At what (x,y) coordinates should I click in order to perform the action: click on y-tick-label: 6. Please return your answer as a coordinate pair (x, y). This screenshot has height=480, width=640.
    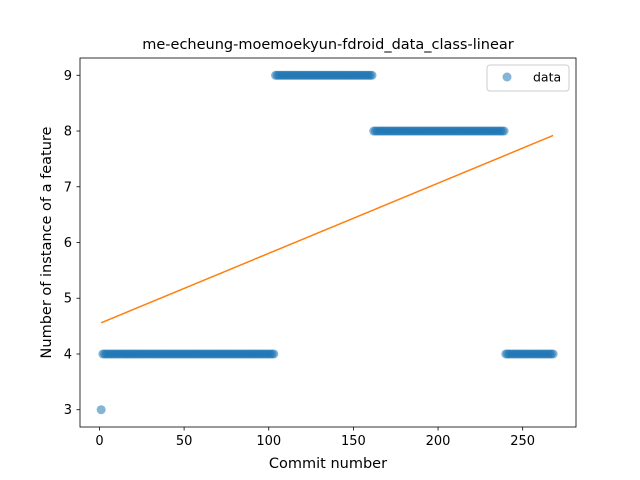
    Looking at the image, I should click on (68, 243).